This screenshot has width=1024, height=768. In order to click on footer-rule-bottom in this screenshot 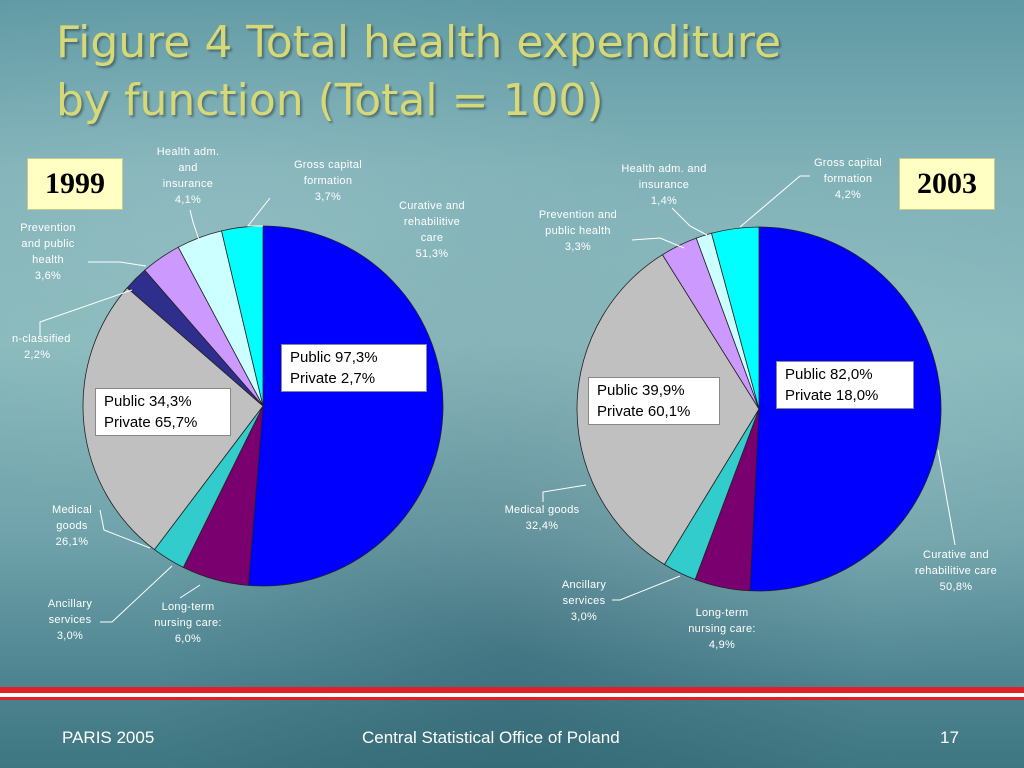, I will do `click(512, 698)`.